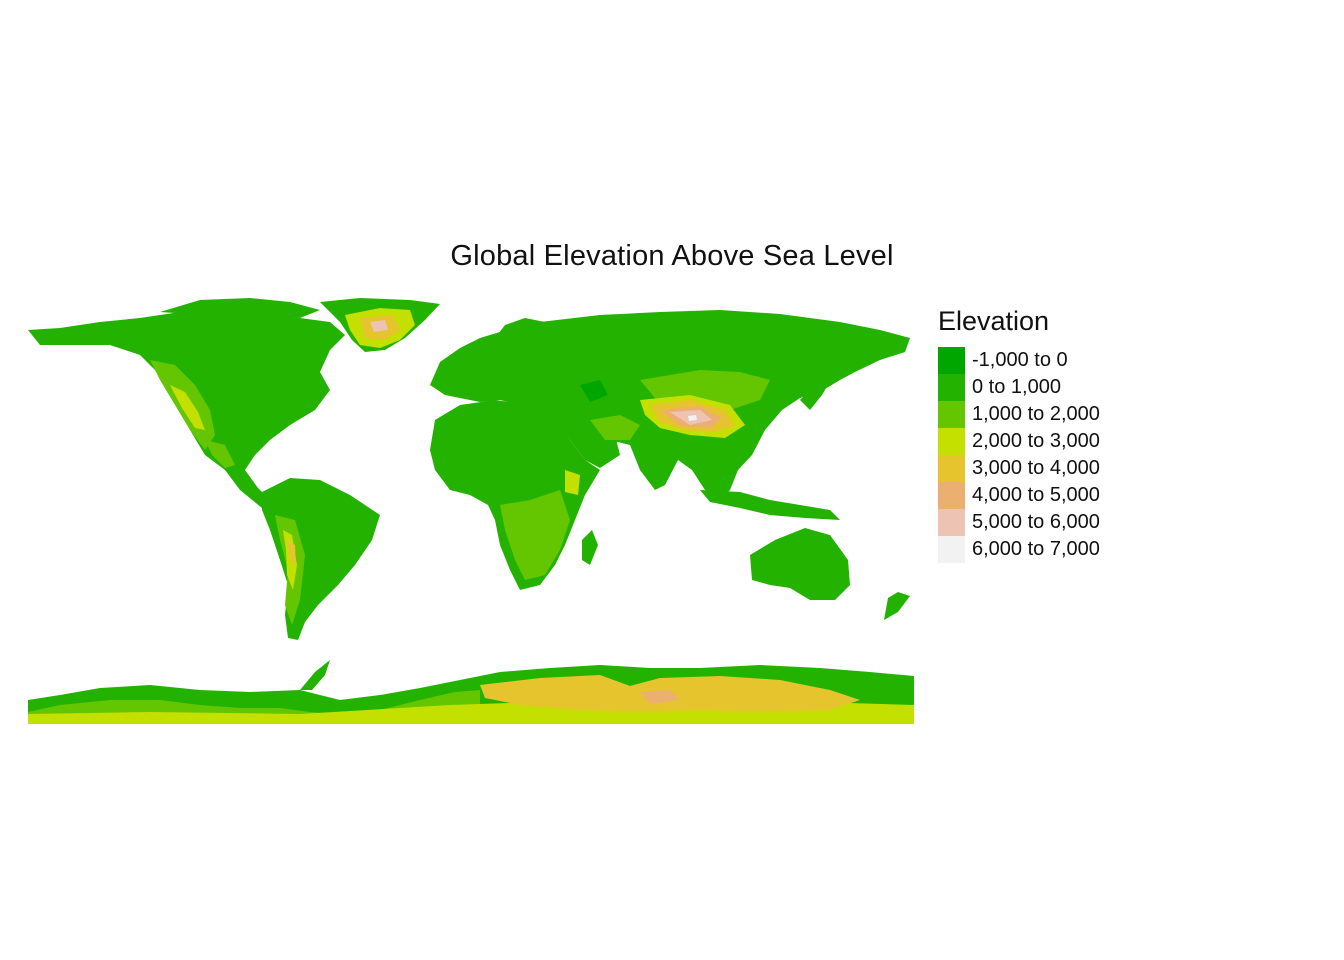 The height and width of the screenshot is (960, 1344). Describe the element at coordinates (1016, 387) in the screenshot. I see `legend-label: 0 to 1,000` at that location.